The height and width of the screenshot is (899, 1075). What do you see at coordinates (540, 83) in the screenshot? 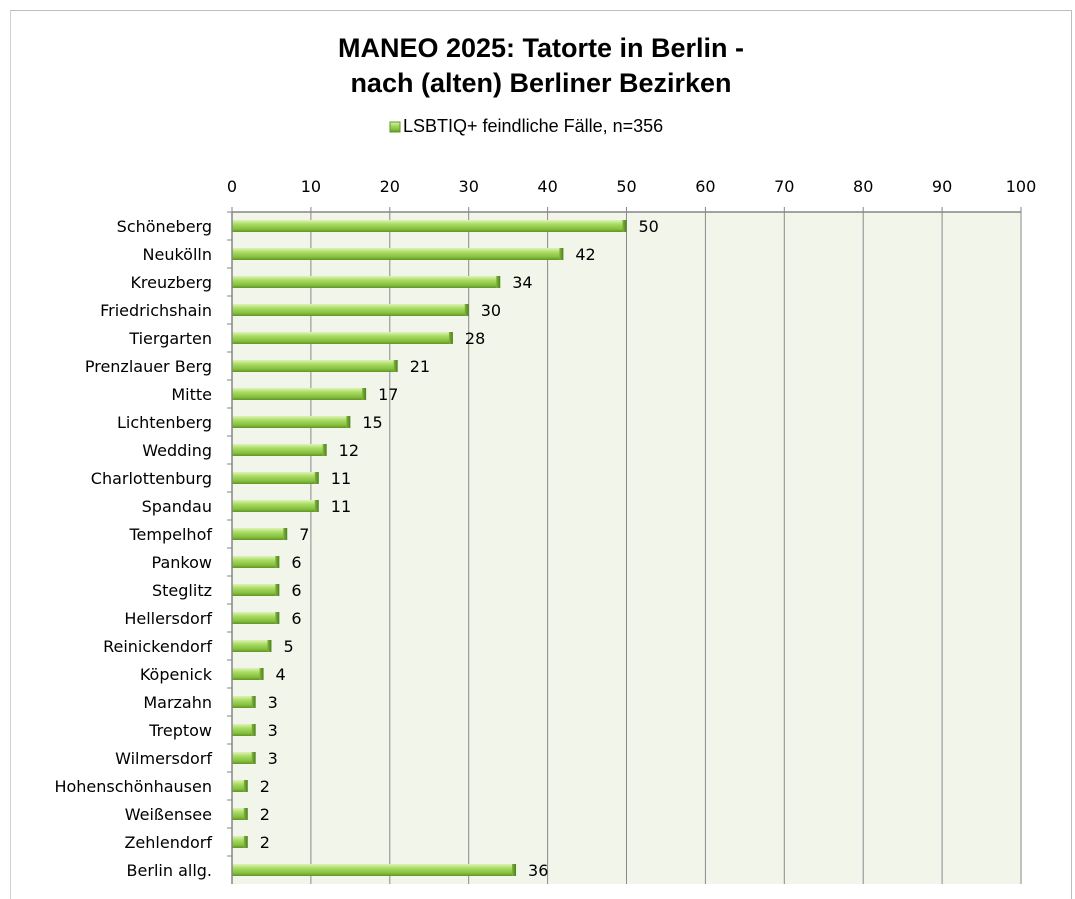
I see `chart-subtitle: nach (alten) Berliner Bezirken` at bounding box center [540, 83].